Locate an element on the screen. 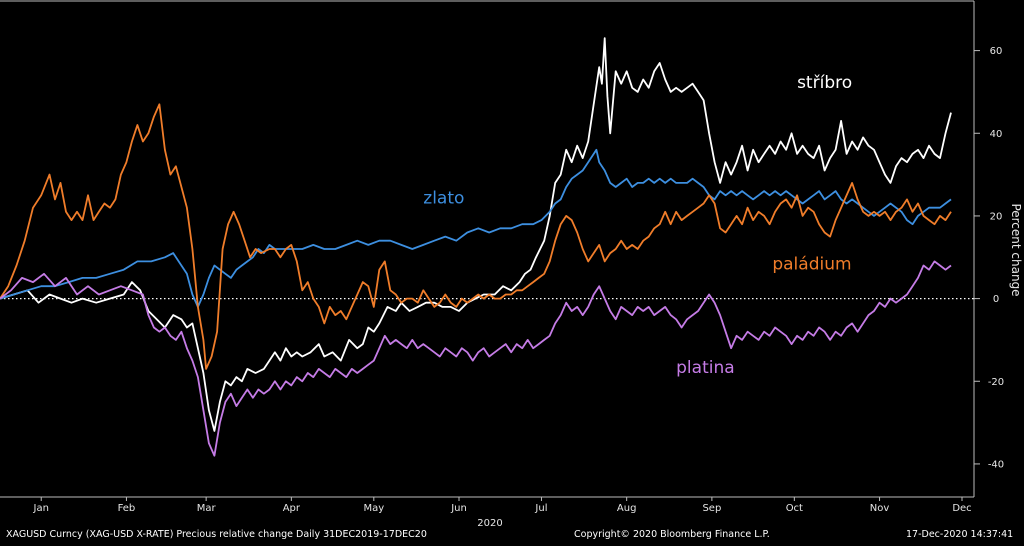 This screenshot has height=546, width=1024. y-tick-label: -40 is located at coordinates (996, 464).